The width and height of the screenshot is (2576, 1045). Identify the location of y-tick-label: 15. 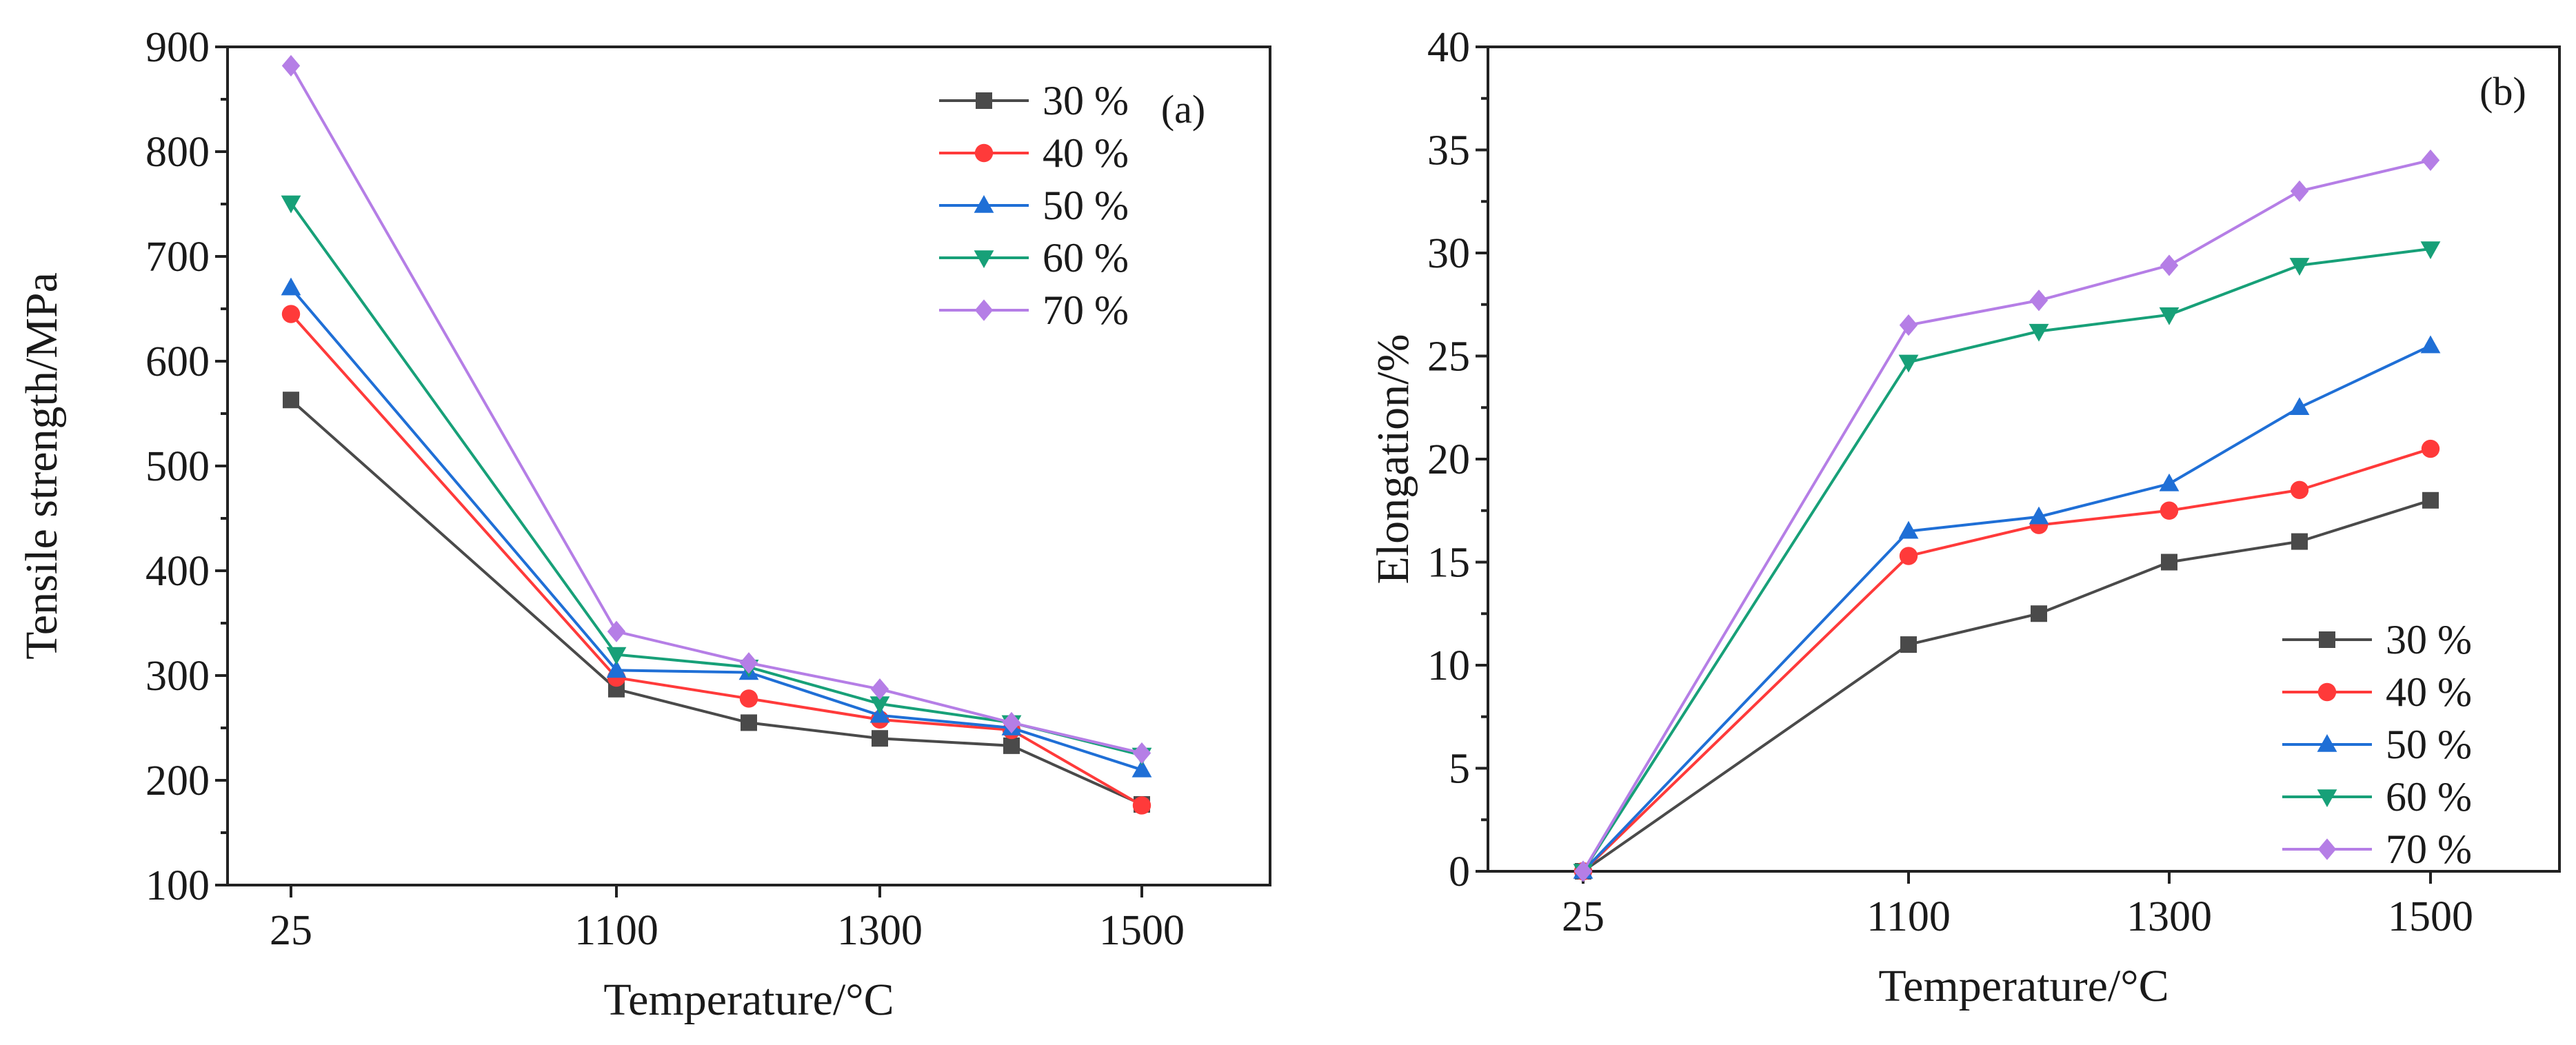
(1448, 563).